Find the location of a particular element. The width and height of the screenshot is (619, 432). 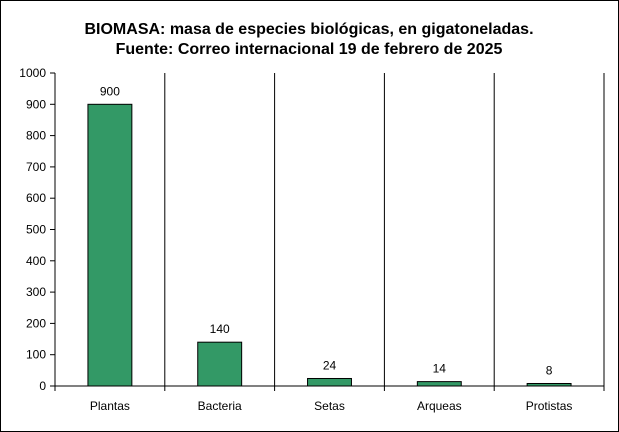

y-tick-label: 500 is located at coordinates (36, 230).